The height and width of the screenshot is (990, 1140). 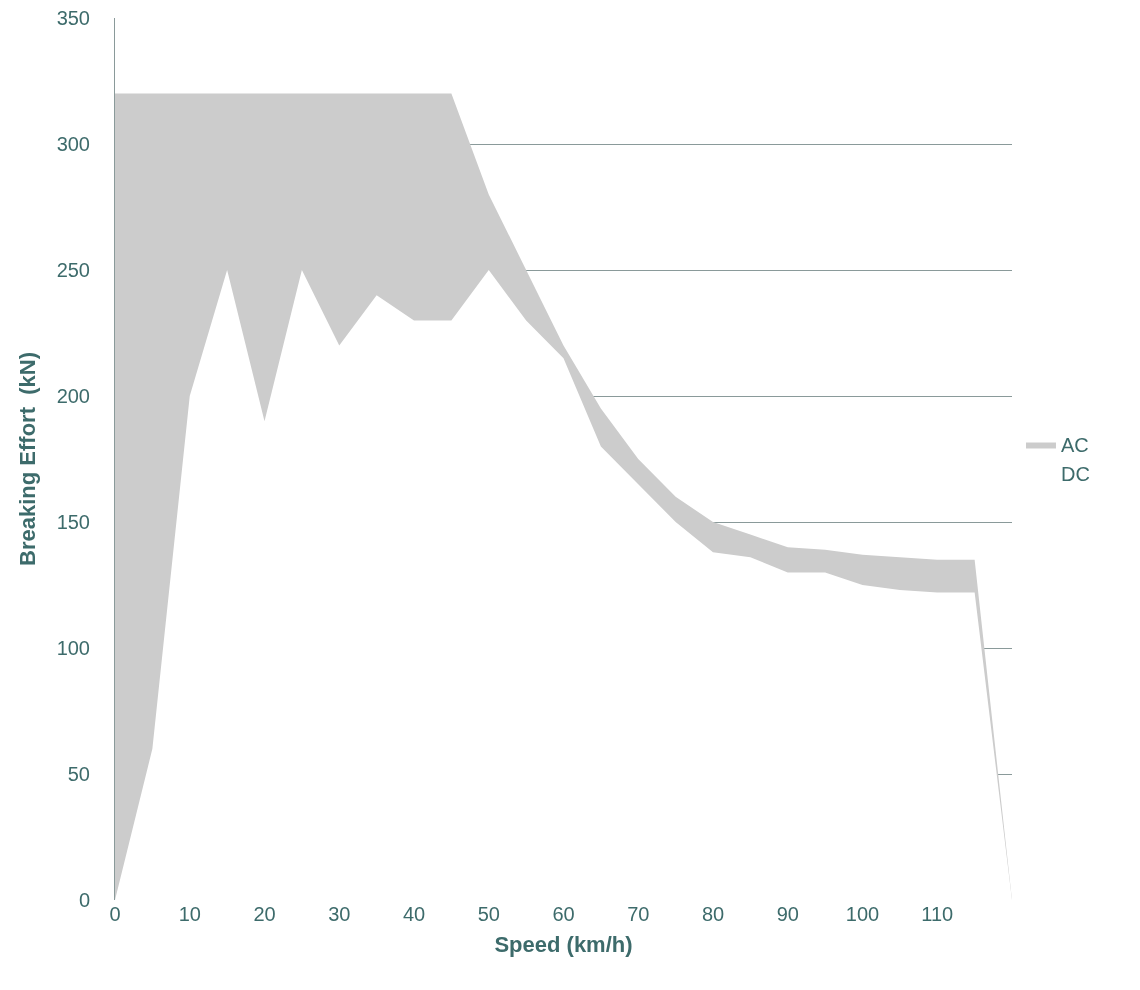 What do you see at coordinates (862, 914) in the screenshot?
I see `x-tick-label: 100` at bounding box center [862, 914].